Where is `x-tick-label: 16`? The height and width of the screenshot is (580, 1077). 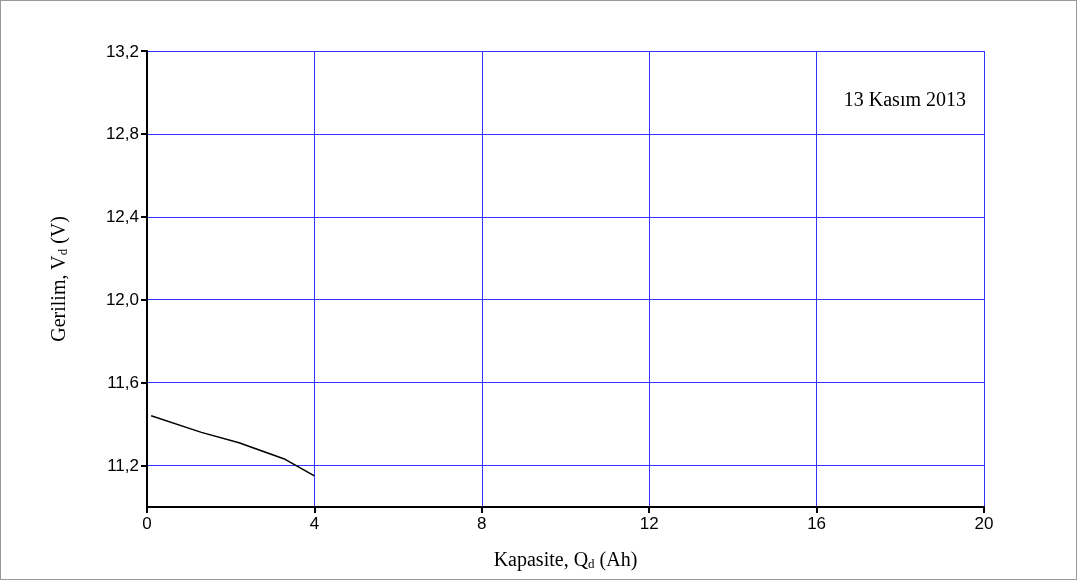 x-tick-label: 16 is located at coordinates (817, 523).